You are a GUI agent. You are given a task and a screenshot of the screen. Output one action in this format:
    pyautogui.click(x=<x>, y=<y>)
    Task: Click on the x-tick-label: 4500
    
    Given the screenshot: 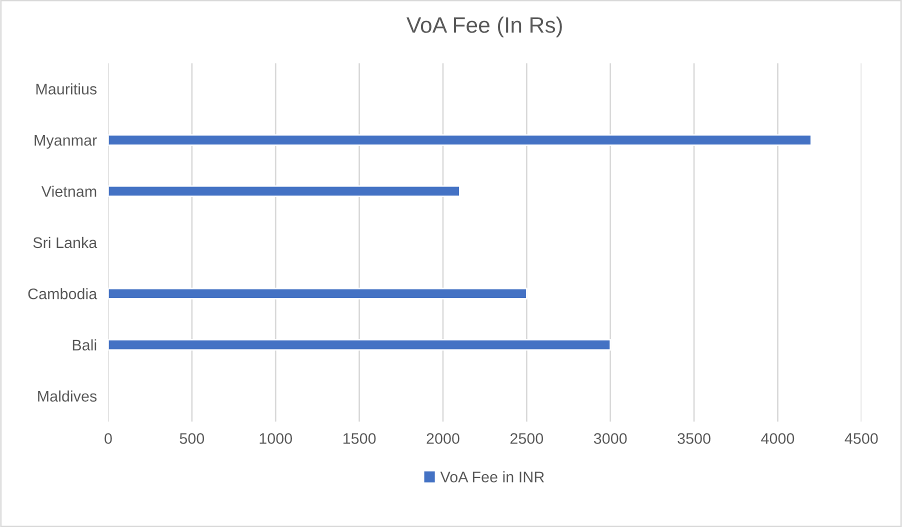 What is the action you would take?
    pyautogui.click(x=861, y=438)
    